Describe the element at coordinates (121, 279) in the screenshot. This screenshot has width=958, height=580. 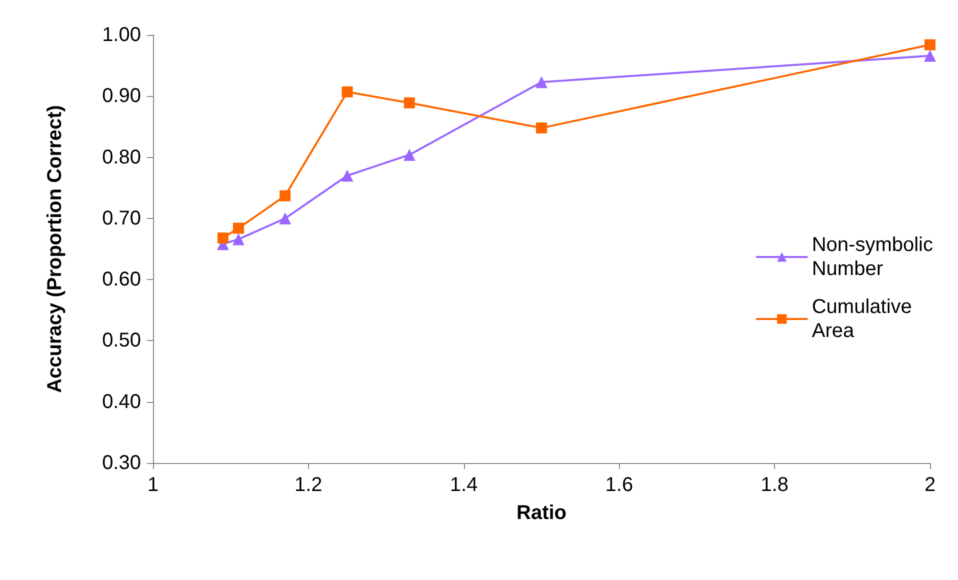
I see `y-tick-label: 0.60` at that location.